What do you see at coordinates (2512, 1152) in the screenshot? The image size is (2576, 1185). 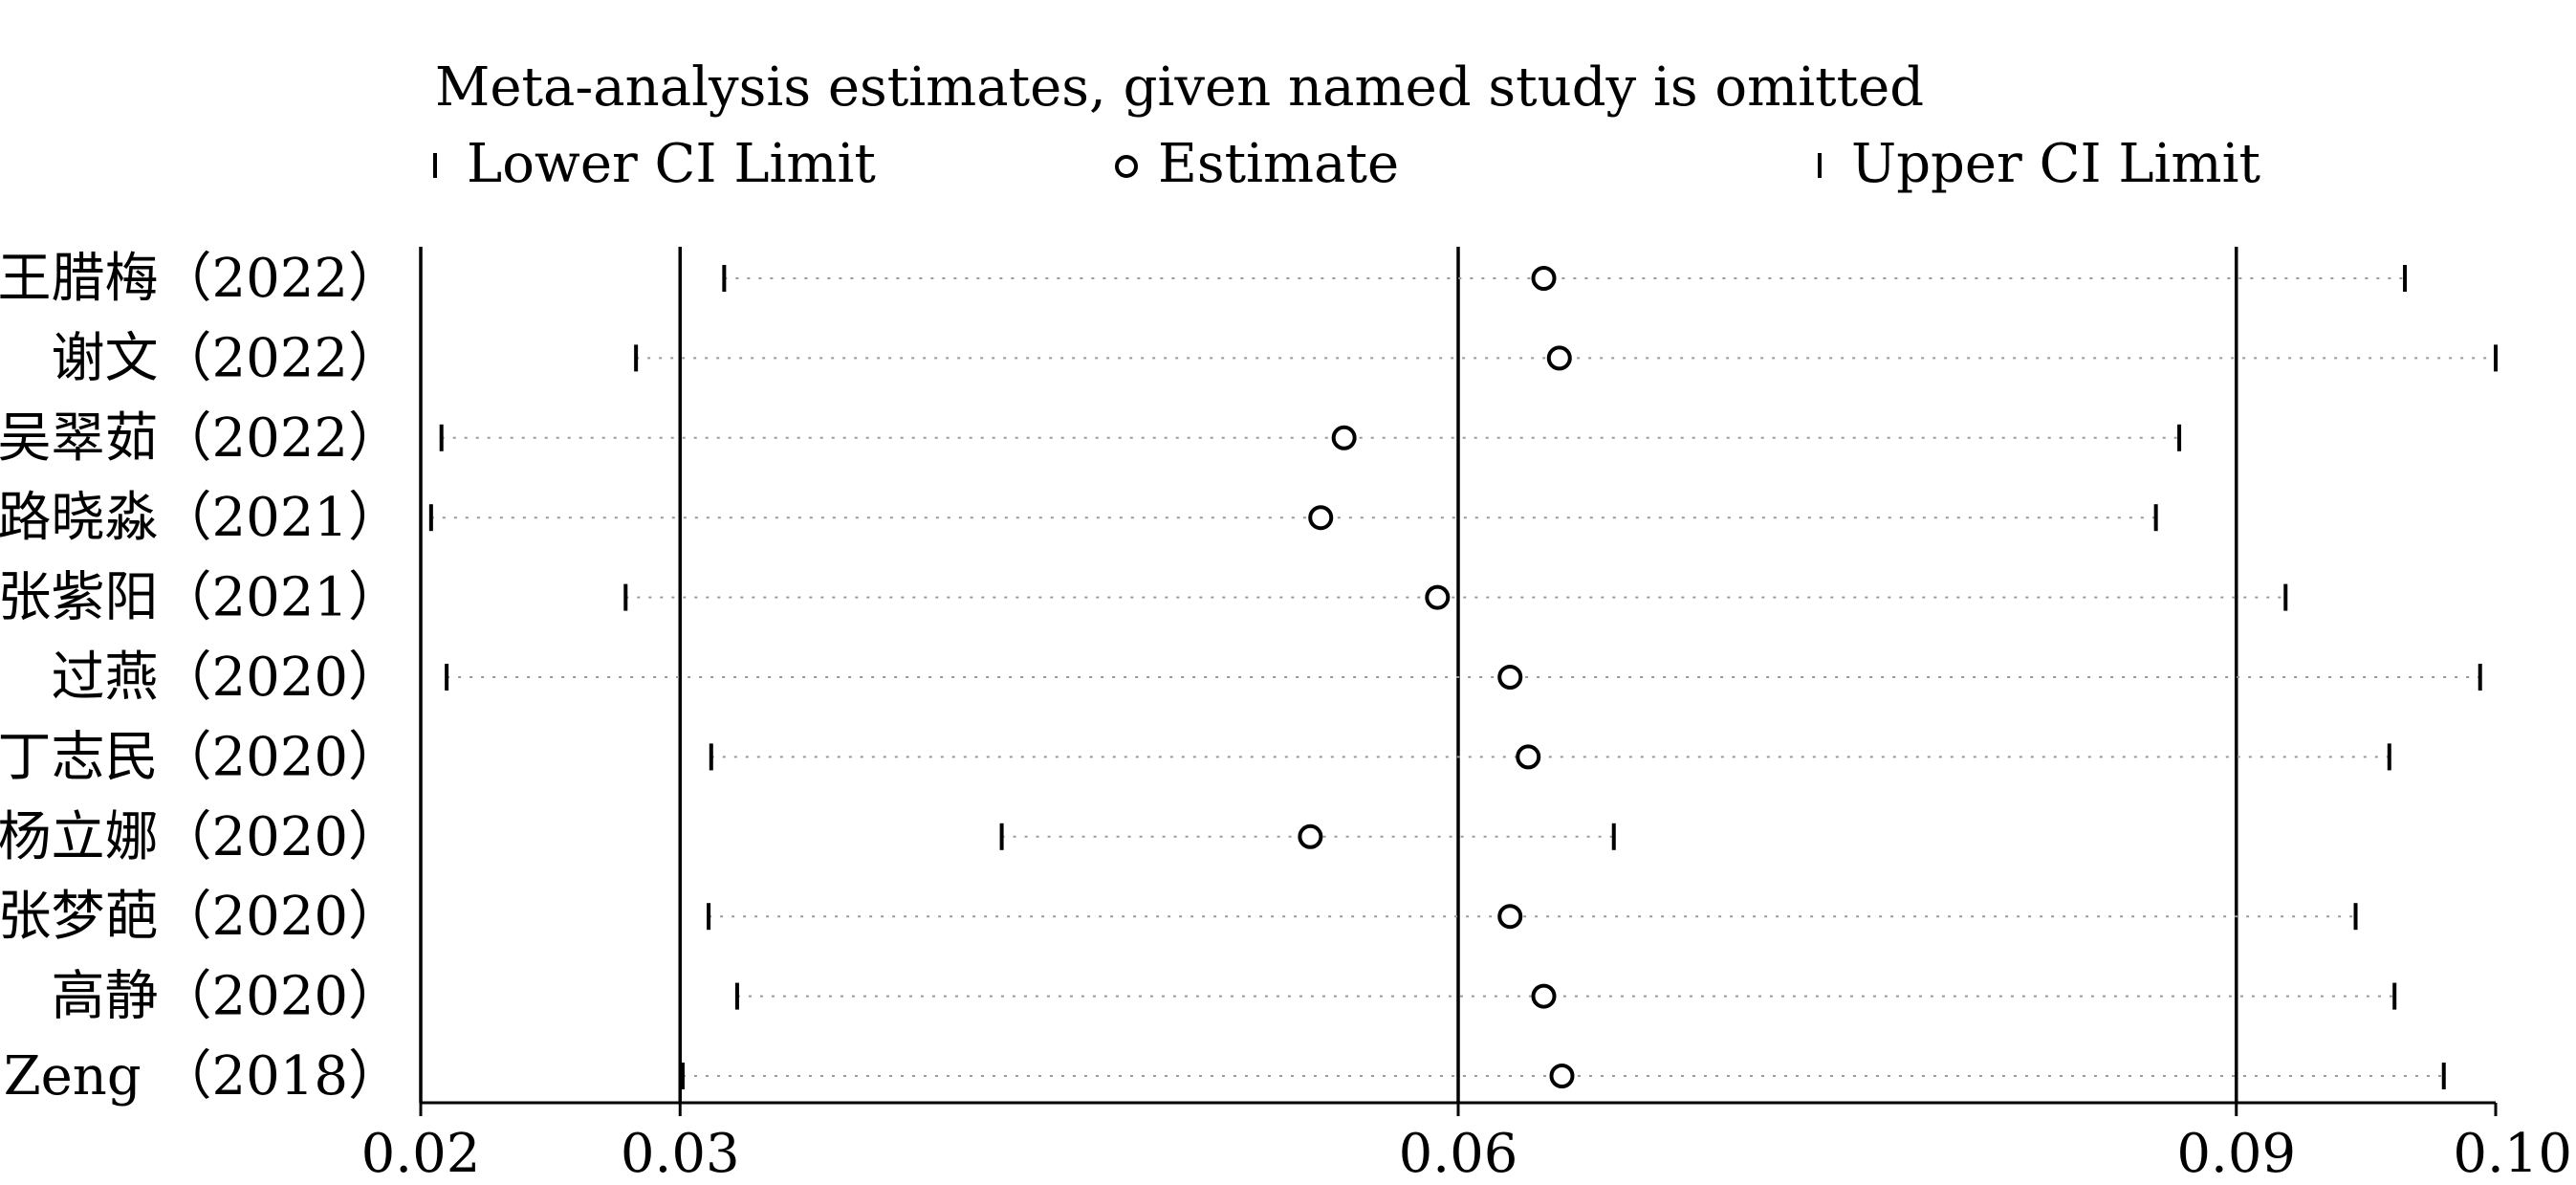 I see `x-tick-label: 0.10` at bounding box center [2512, 1152].